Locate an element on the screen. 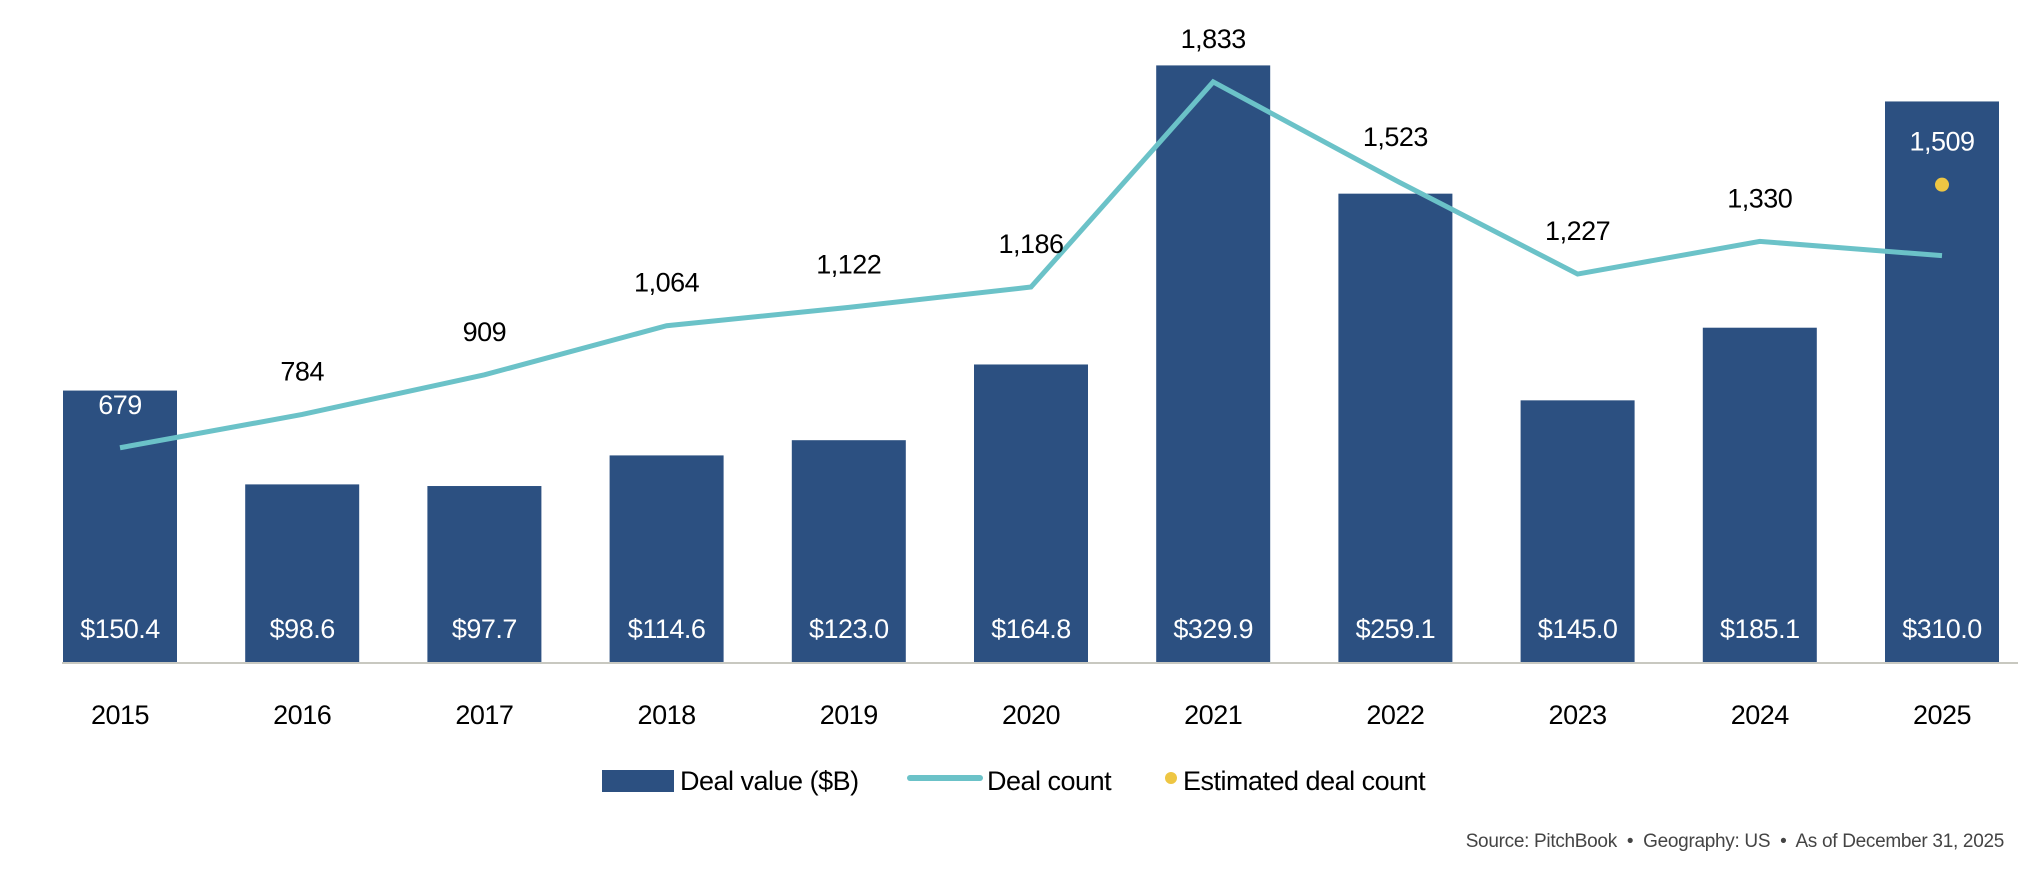  bar-2024 is located at coordinates (1759, 495).